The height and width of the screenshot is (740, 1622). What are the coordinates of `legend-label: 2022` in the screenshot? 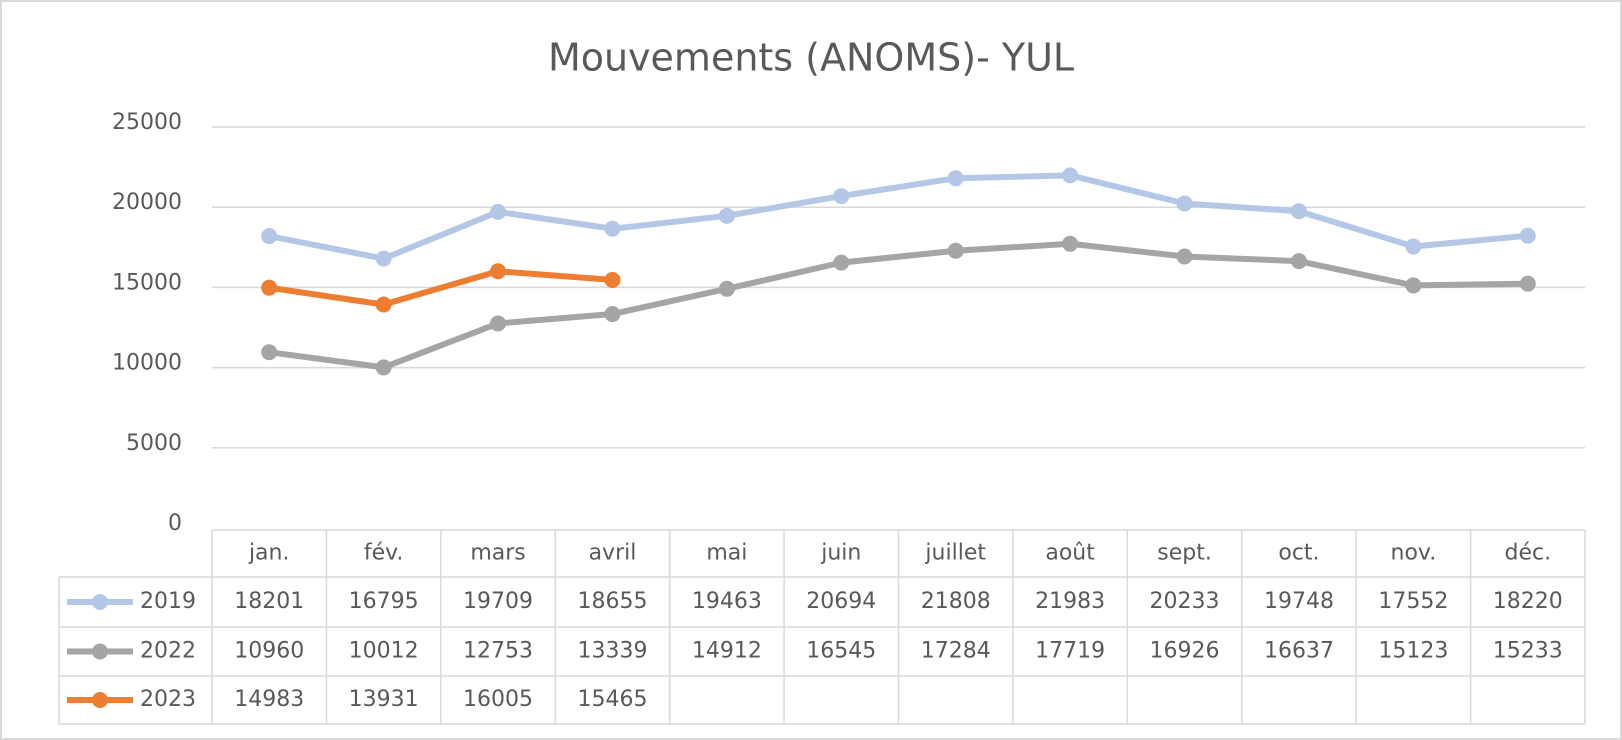 It's located at (168, 651).